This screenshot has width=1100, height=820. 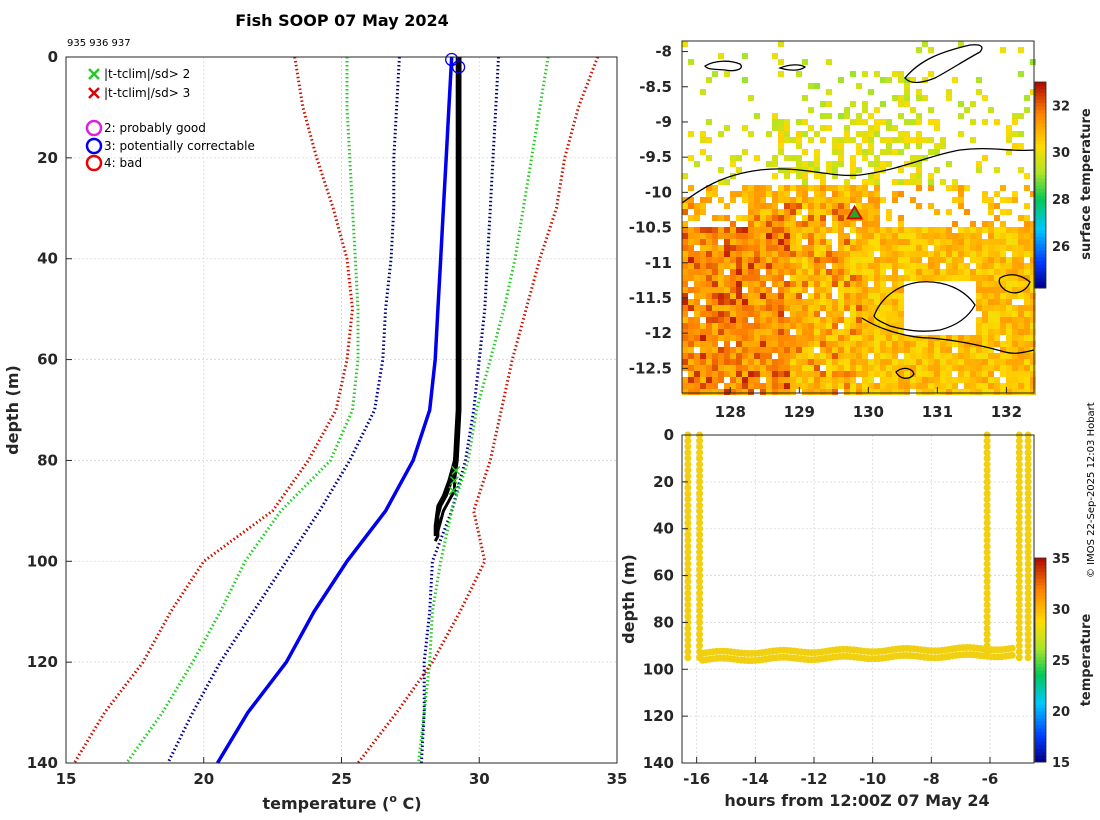 I want to click on track-x-tick-label: -6, so click(x=990, y=779).